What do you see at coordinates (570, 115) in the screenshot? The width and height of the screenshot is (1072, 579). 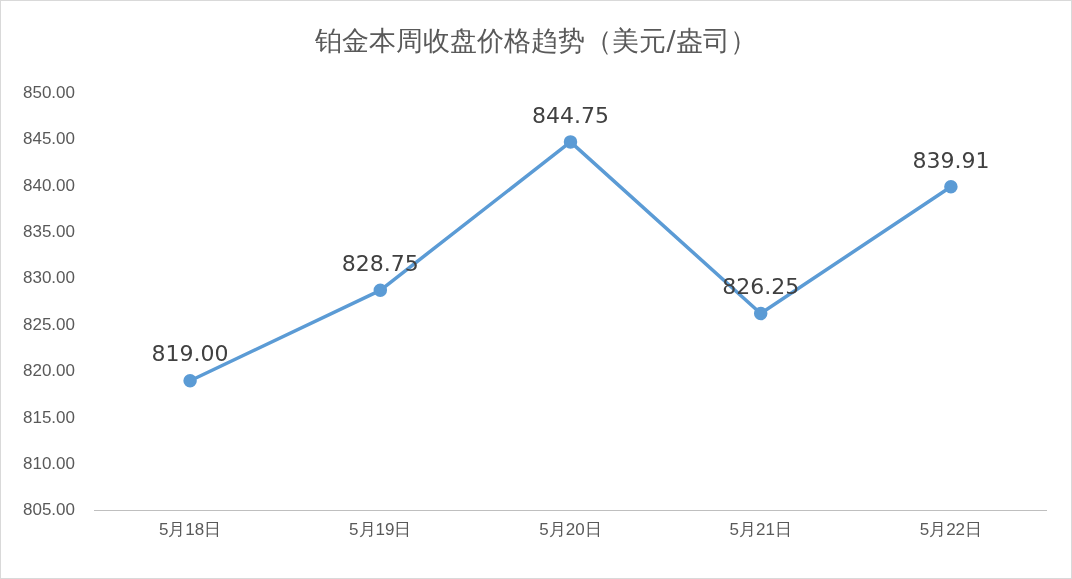 I see `text: 844.75` at bounding box center [570, 115].